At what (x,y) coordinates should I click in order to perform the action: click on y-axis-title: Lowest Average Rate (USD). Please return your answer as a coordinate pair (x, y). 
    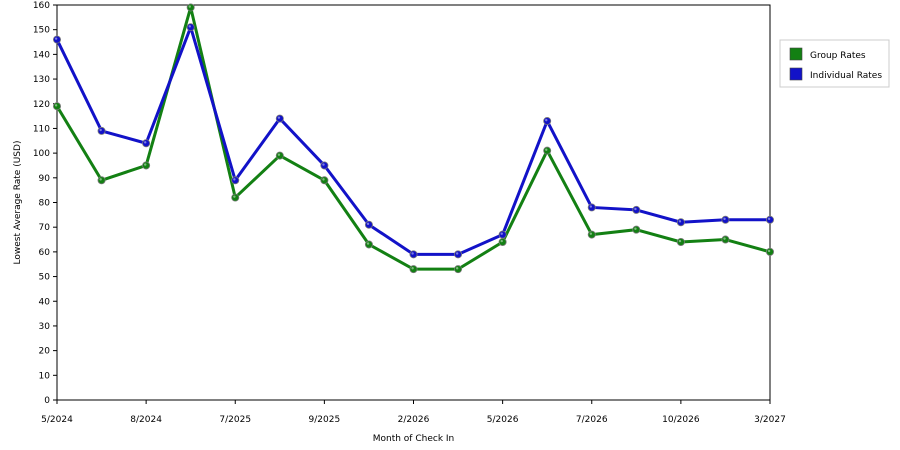
    Looking at the image, I should click on (18, 203).